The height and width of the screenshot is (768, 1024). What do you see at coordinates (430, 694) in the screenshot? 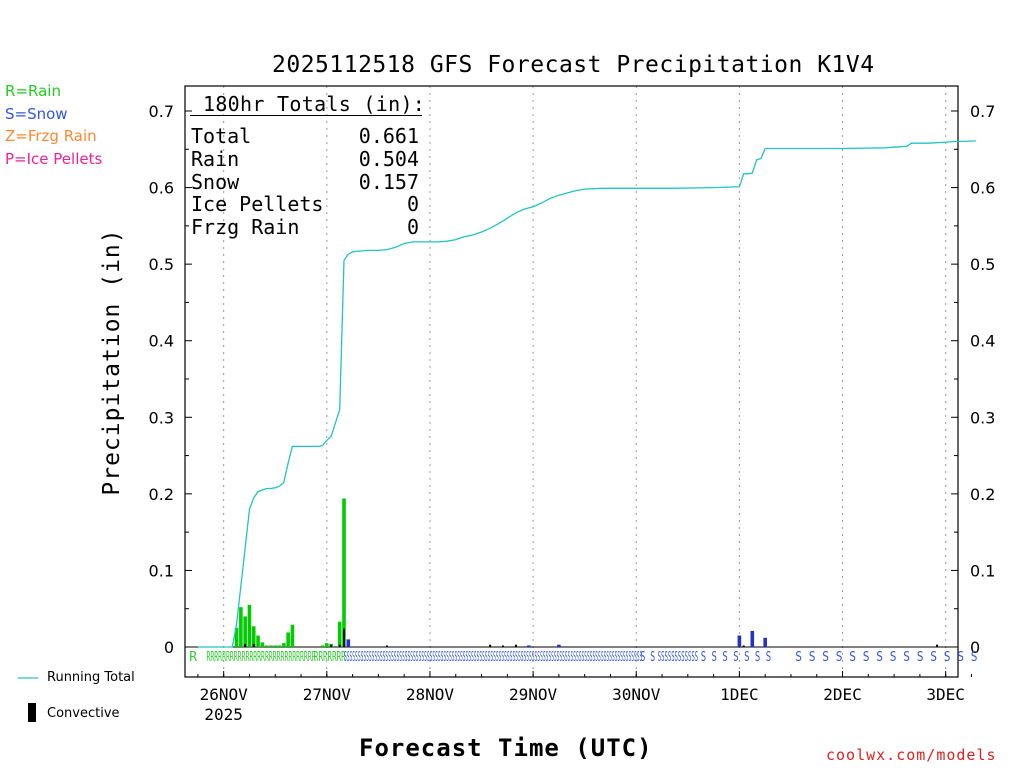
I see `x-tick-label: 28NOV` at bounding box center [430, 694].